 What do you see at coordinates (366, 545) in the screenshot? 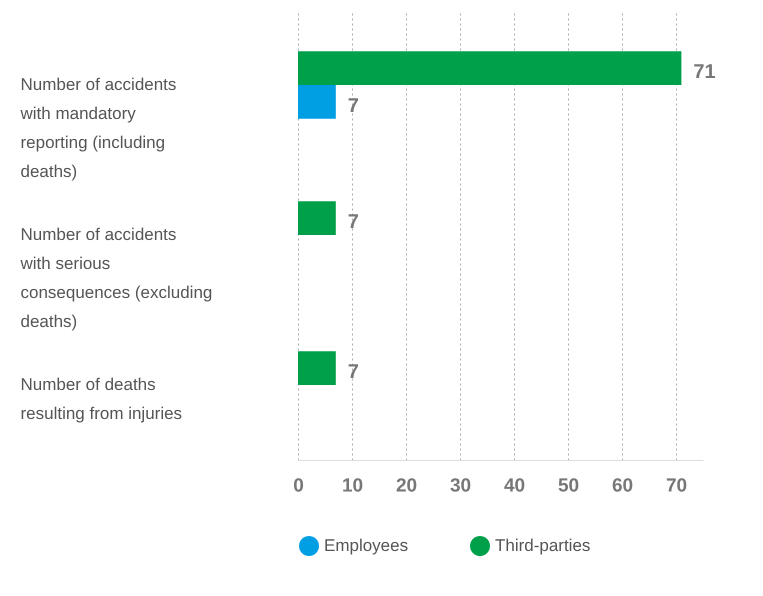
I see `legend-label: Employees` at bounding box center [366, 545].